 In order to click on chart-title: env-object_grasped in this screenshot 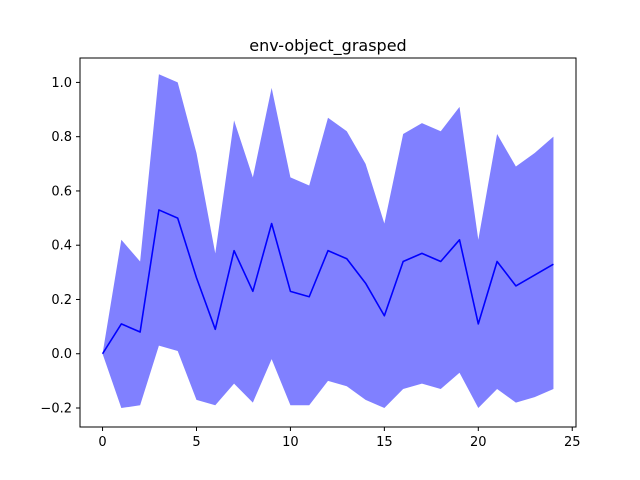, I will do `click(327, 46)`.